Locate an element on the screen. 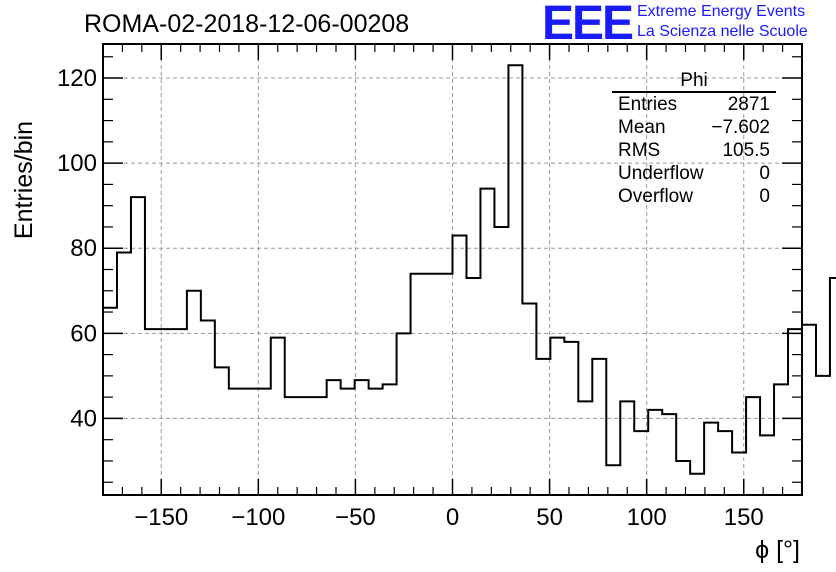  x-tick-label: 50 is located at coordinates (549, 517).